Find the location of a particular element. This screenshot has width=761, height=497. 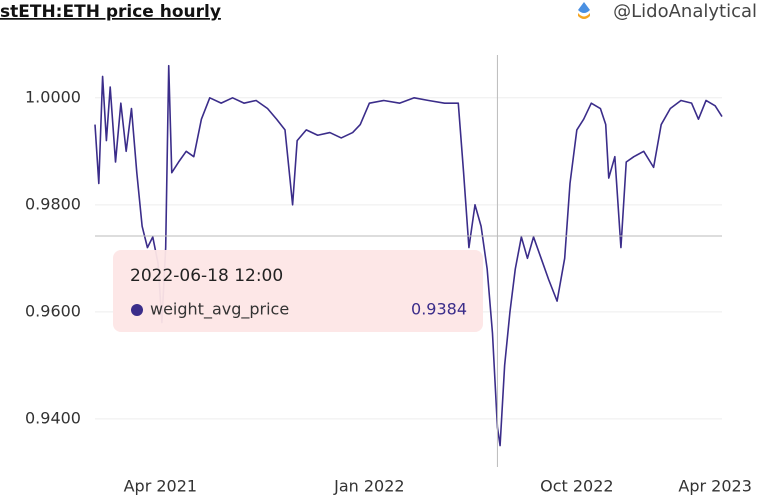

x-tick-label: Jan 2022 is located at coordinates (368, 486).